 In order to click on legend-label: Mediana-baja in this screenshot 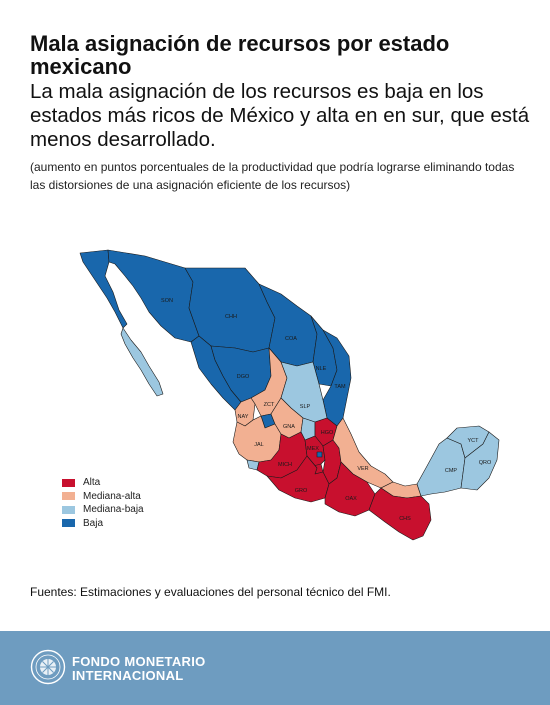, I will do `click(113, 510)`.